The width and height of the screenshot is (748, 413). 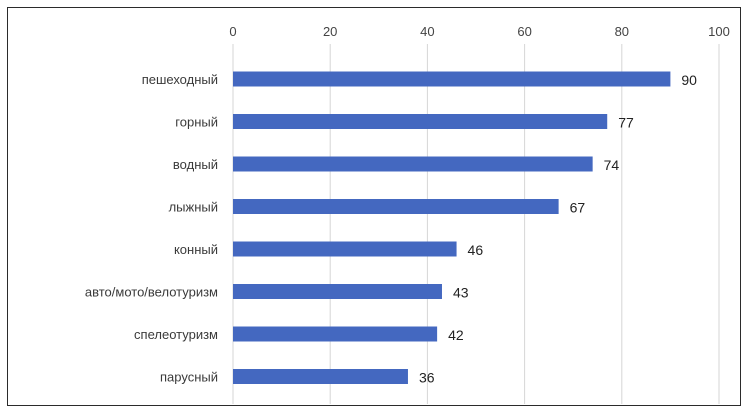 I want to click on category-label: пешеходный, so click(x=180, y=79).